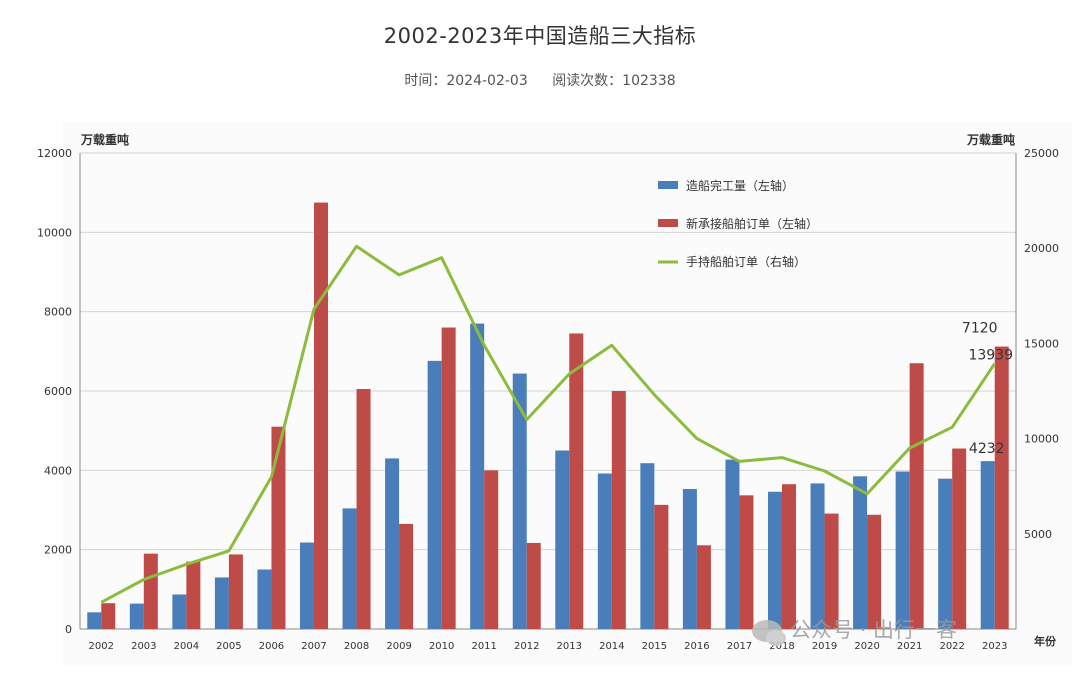 The image size is (1080, 676). What do you see at coordinates (58, 470) in the screenshot?
I see `left-tick-label: 4000` at bounding box center [58, 470].